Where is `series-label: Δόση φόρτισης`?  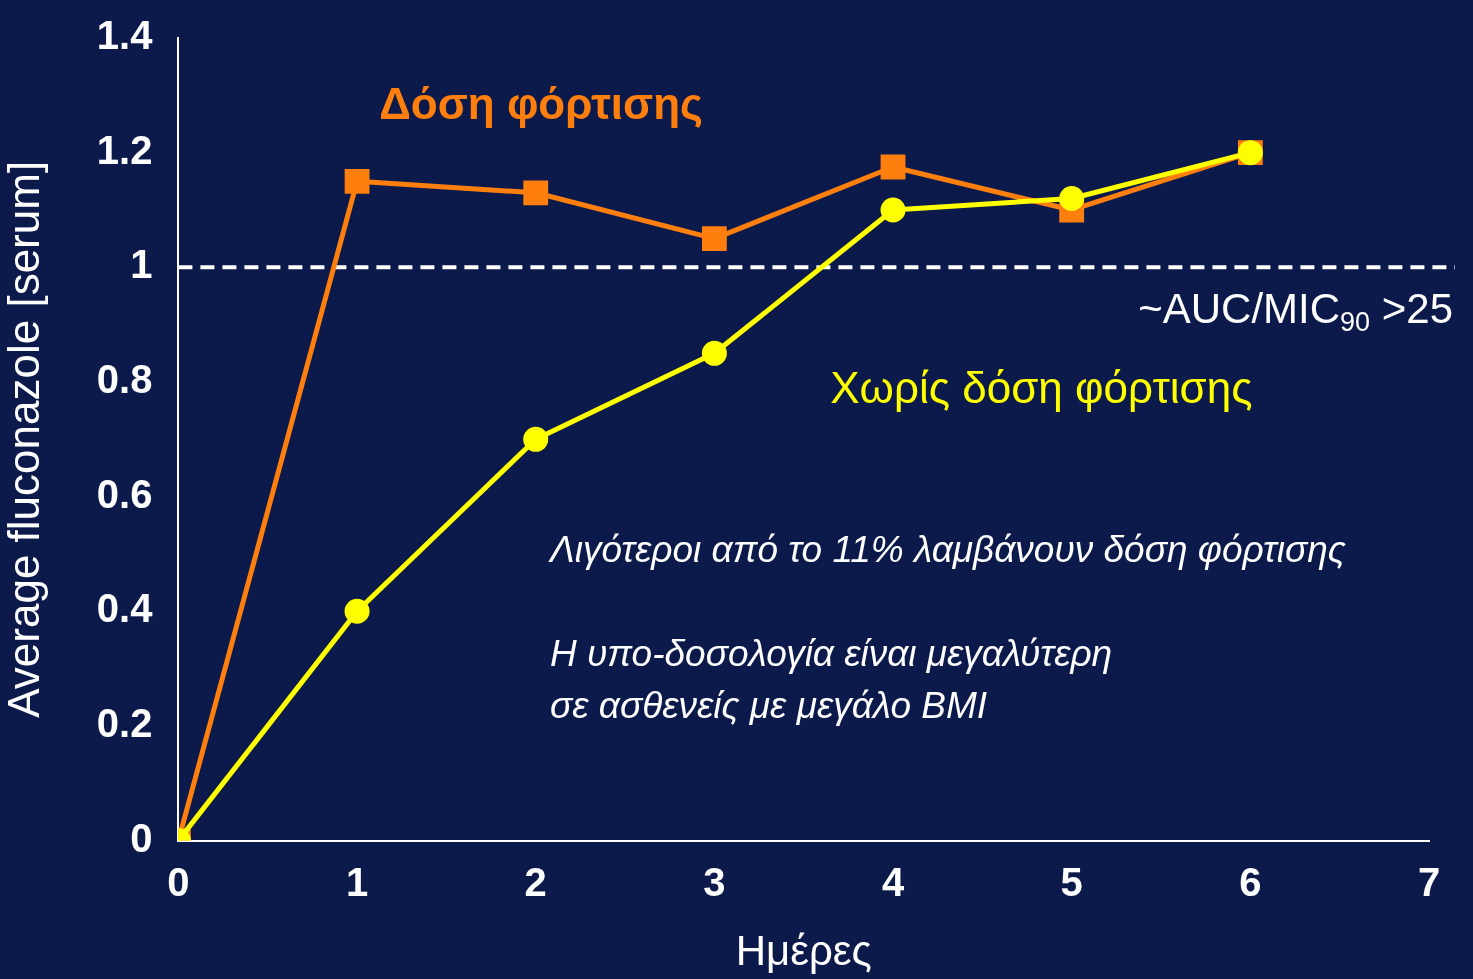 series-label: Δόση φόρτισης is located at coordinates (541, 104).